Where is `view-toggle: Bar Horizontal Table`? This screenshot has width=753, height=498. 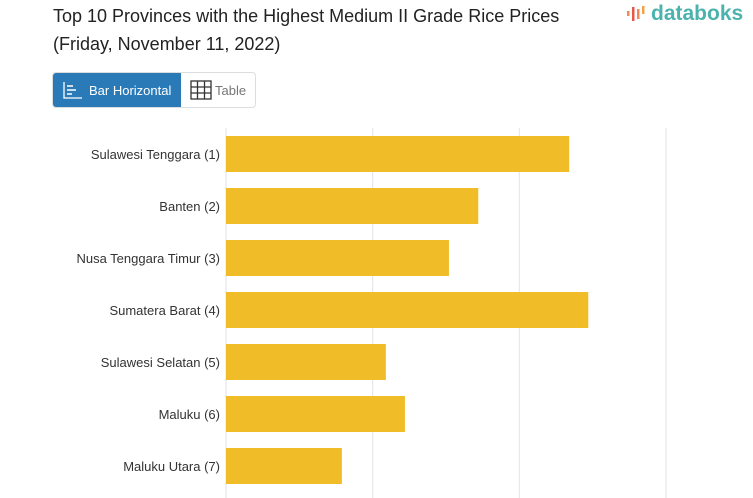 view-toggle: Bar Horizontal Table is located at coordinates (154, 90).